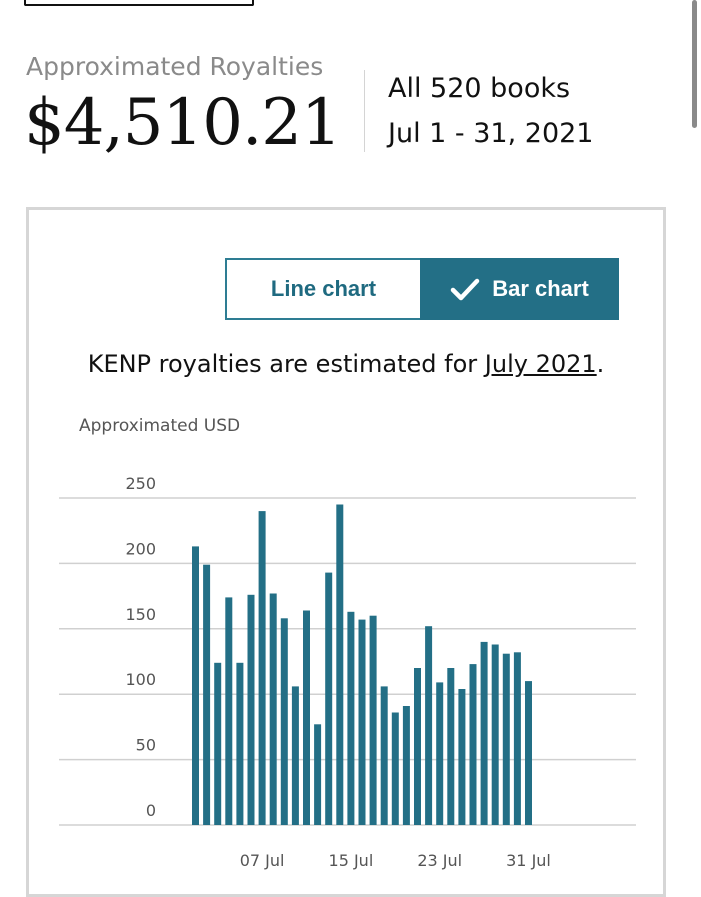  Describe the element at coordinates (273, 709) in the screenshot. I see `bar-08-jul` at that location.